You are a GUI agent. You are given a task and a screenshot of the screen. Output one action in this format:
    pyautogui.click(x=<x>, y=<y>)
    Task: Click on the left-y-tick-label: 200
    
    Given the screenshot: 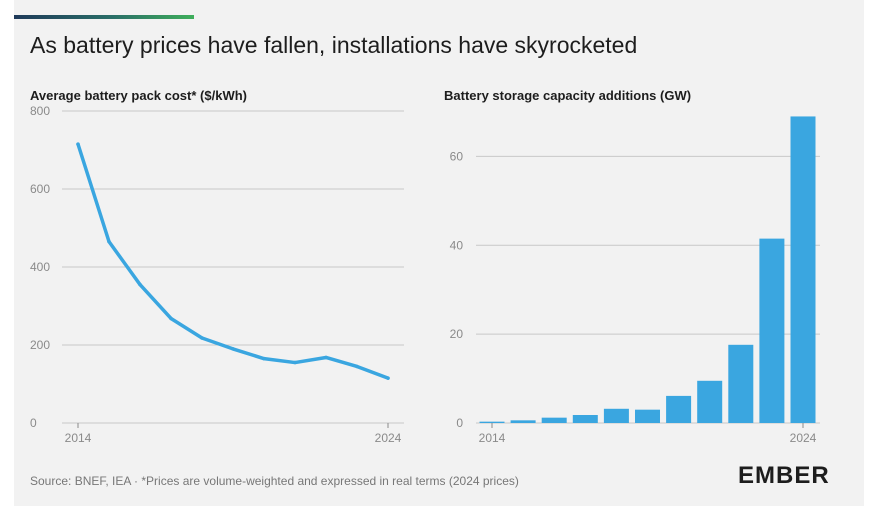 What is the action you would take?
    pyautogui.click(x=40, y=345)
    